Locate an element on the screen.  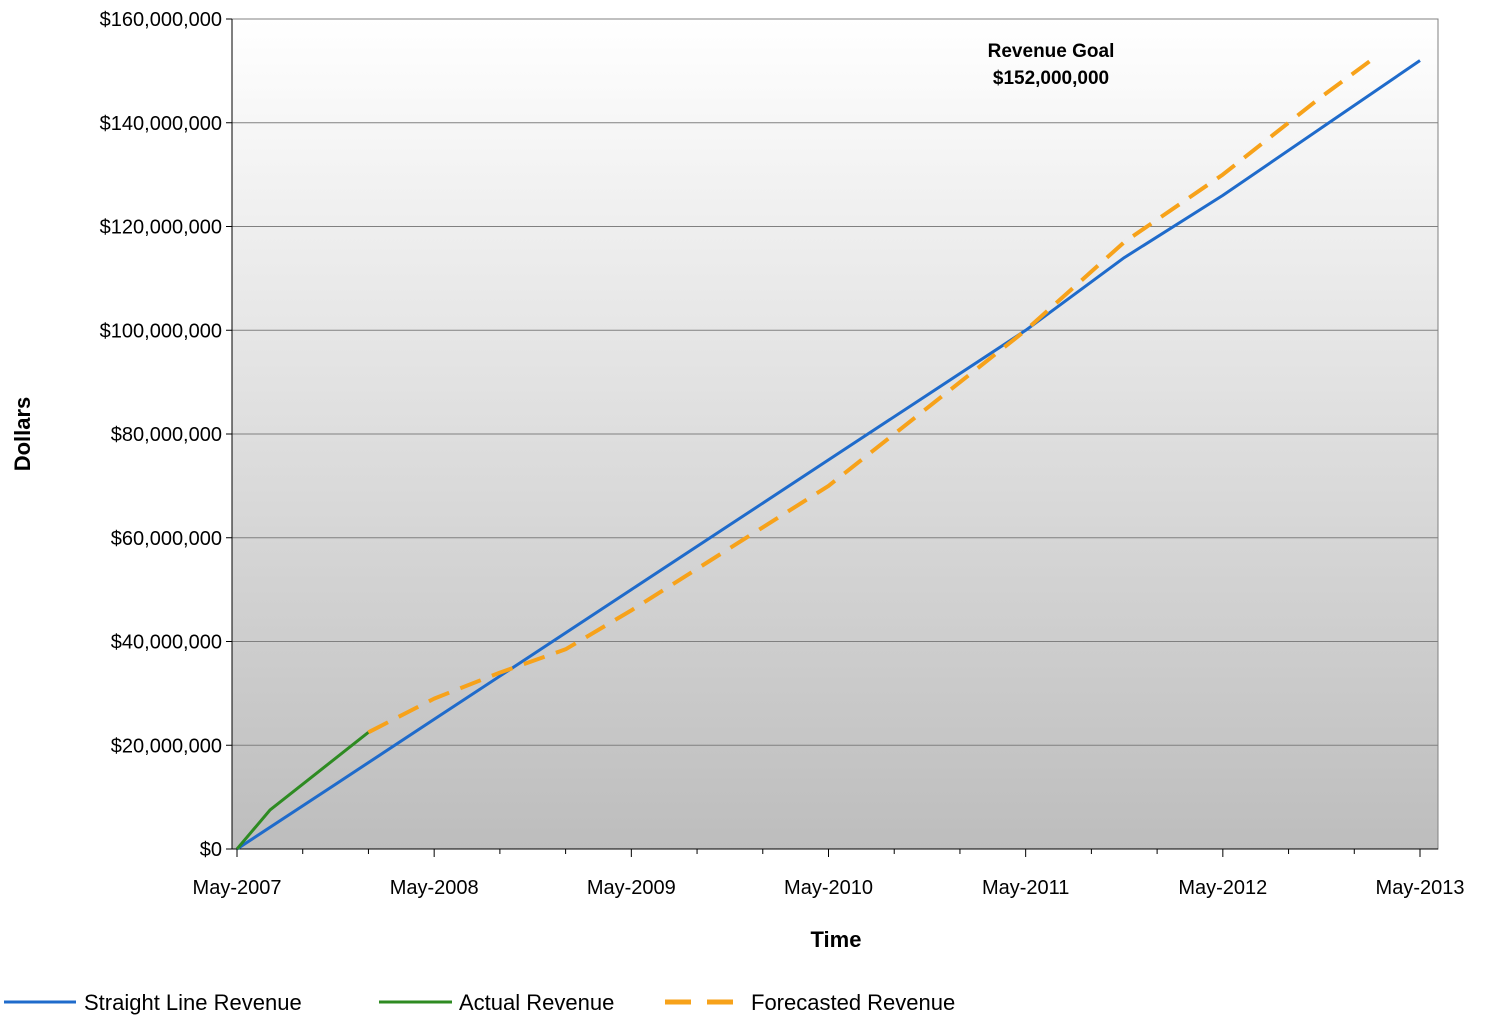
x-tick-label: May-2010 is located at coordinates (828, 888).